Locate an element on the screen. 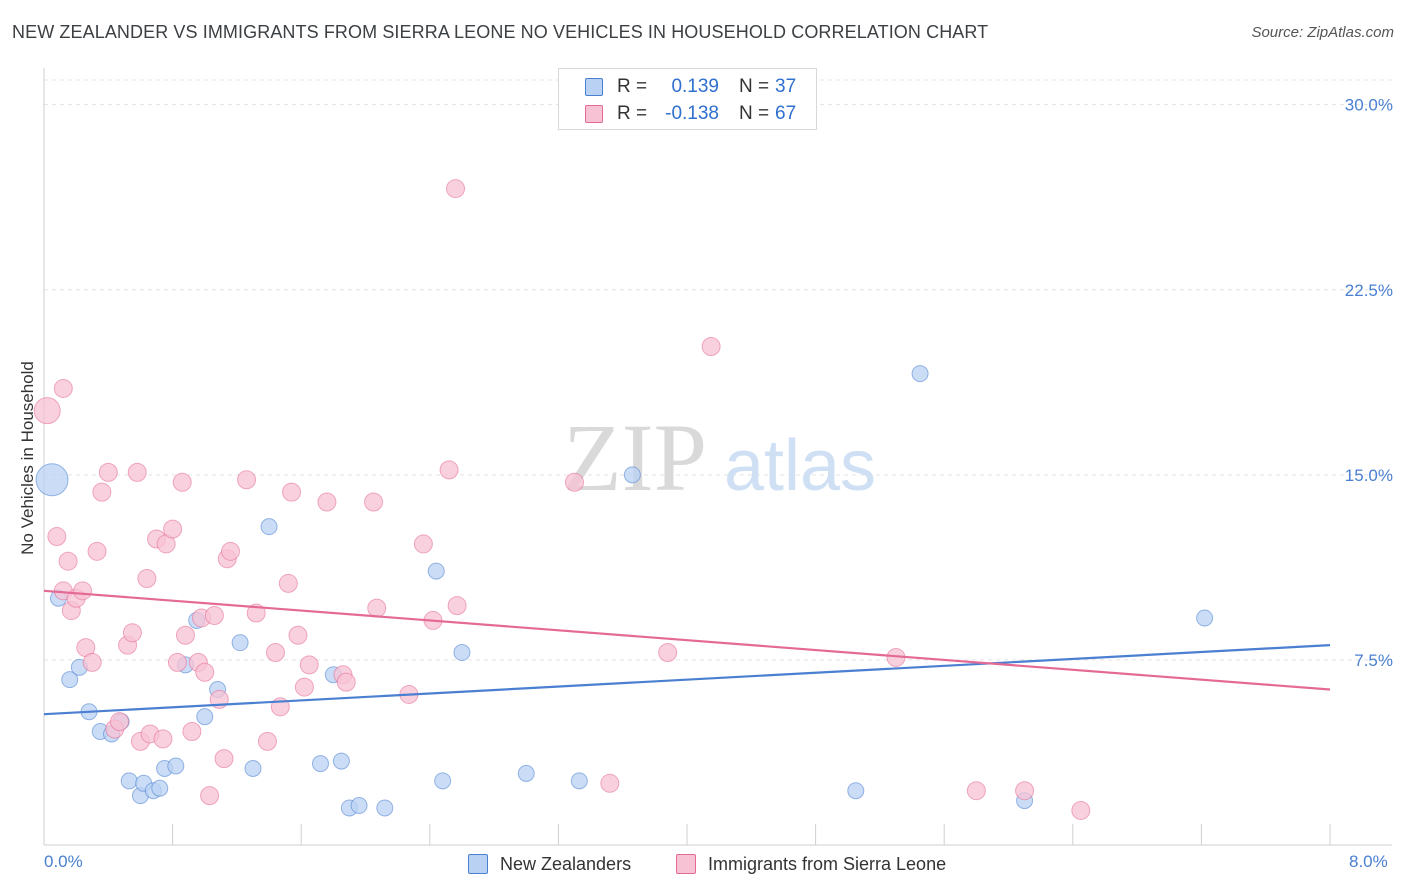  bottom-legend-sierra-leone: Immigrants from Sierra Leone is located at coordinates (811, 864).